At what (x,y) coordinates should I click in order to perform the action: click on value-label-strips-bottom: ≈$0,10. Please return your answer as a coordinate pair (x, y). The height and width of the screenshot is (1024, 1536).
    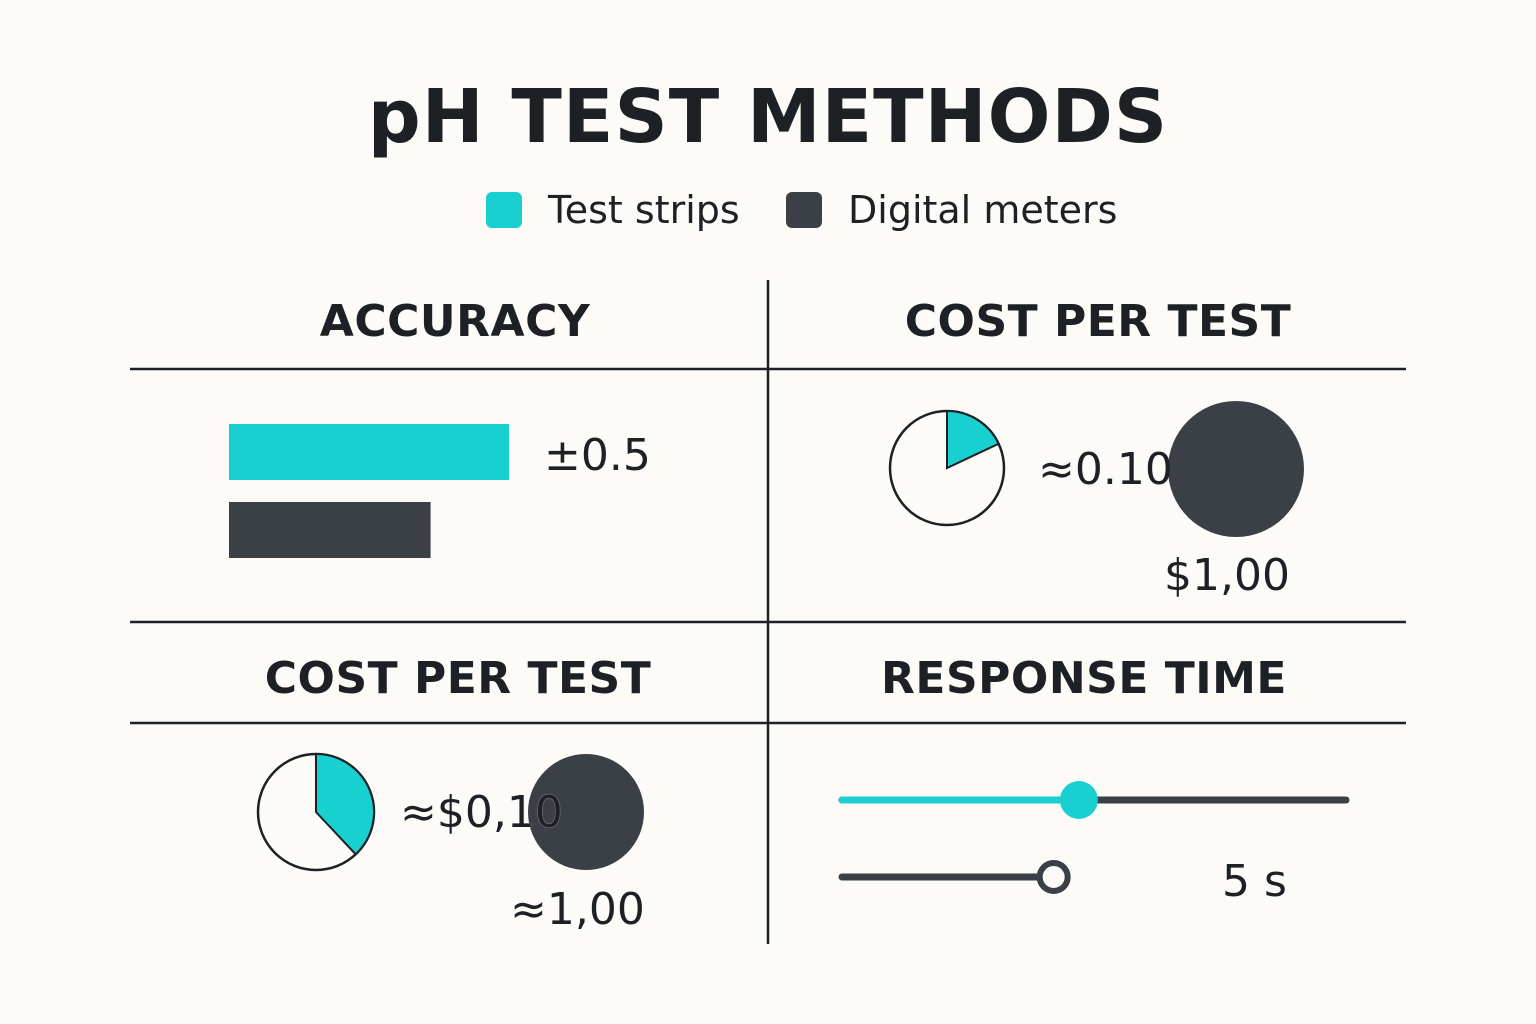
    Looking at the image, I should click on (481, 812).